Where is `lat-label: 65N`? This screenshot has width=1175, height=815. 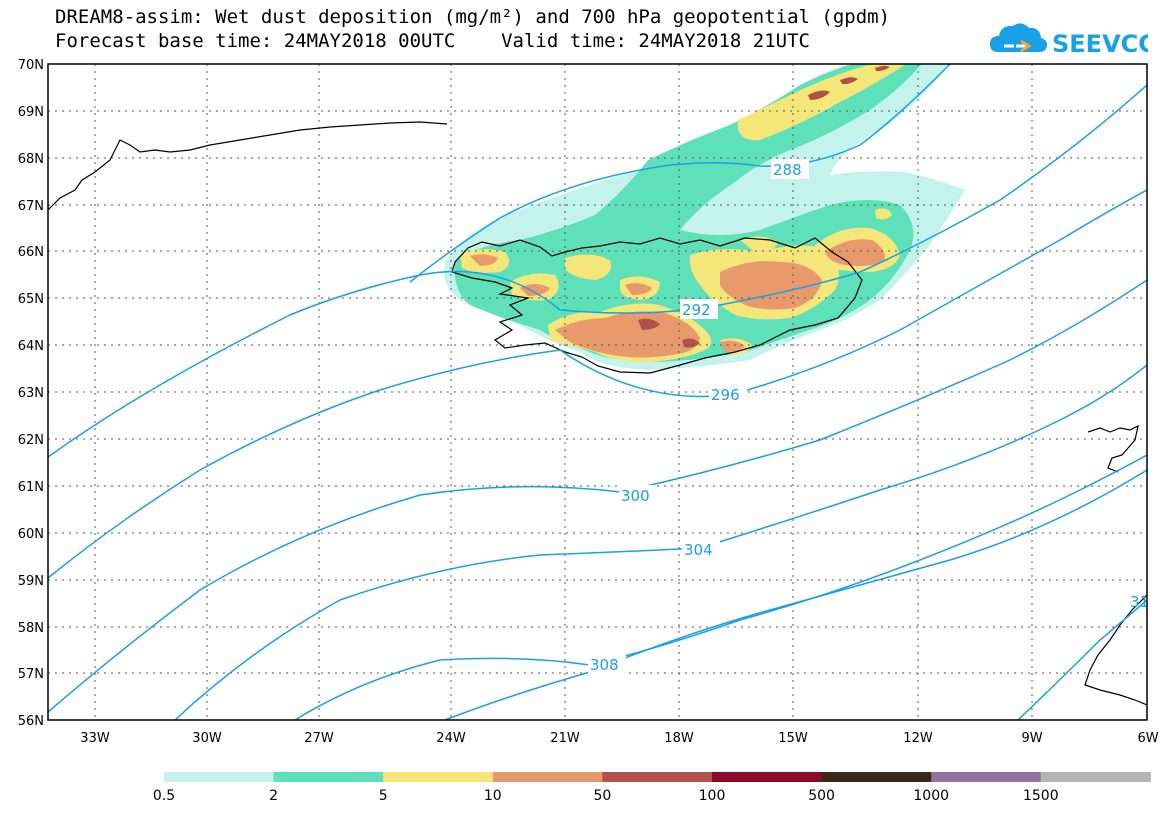
lat-label: 65N is located at coordinates (31, 299).